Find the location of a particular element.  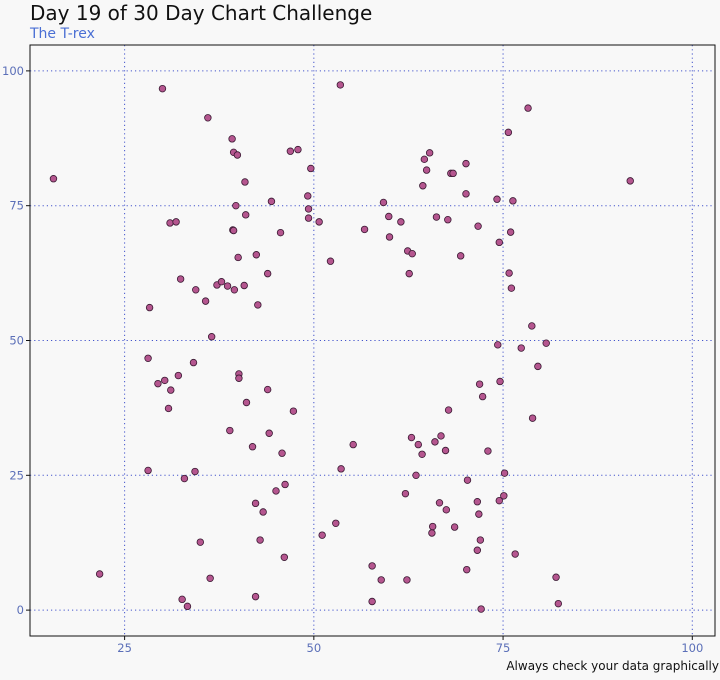

x-tick-label: 25 is located at coordinates (124, 648).